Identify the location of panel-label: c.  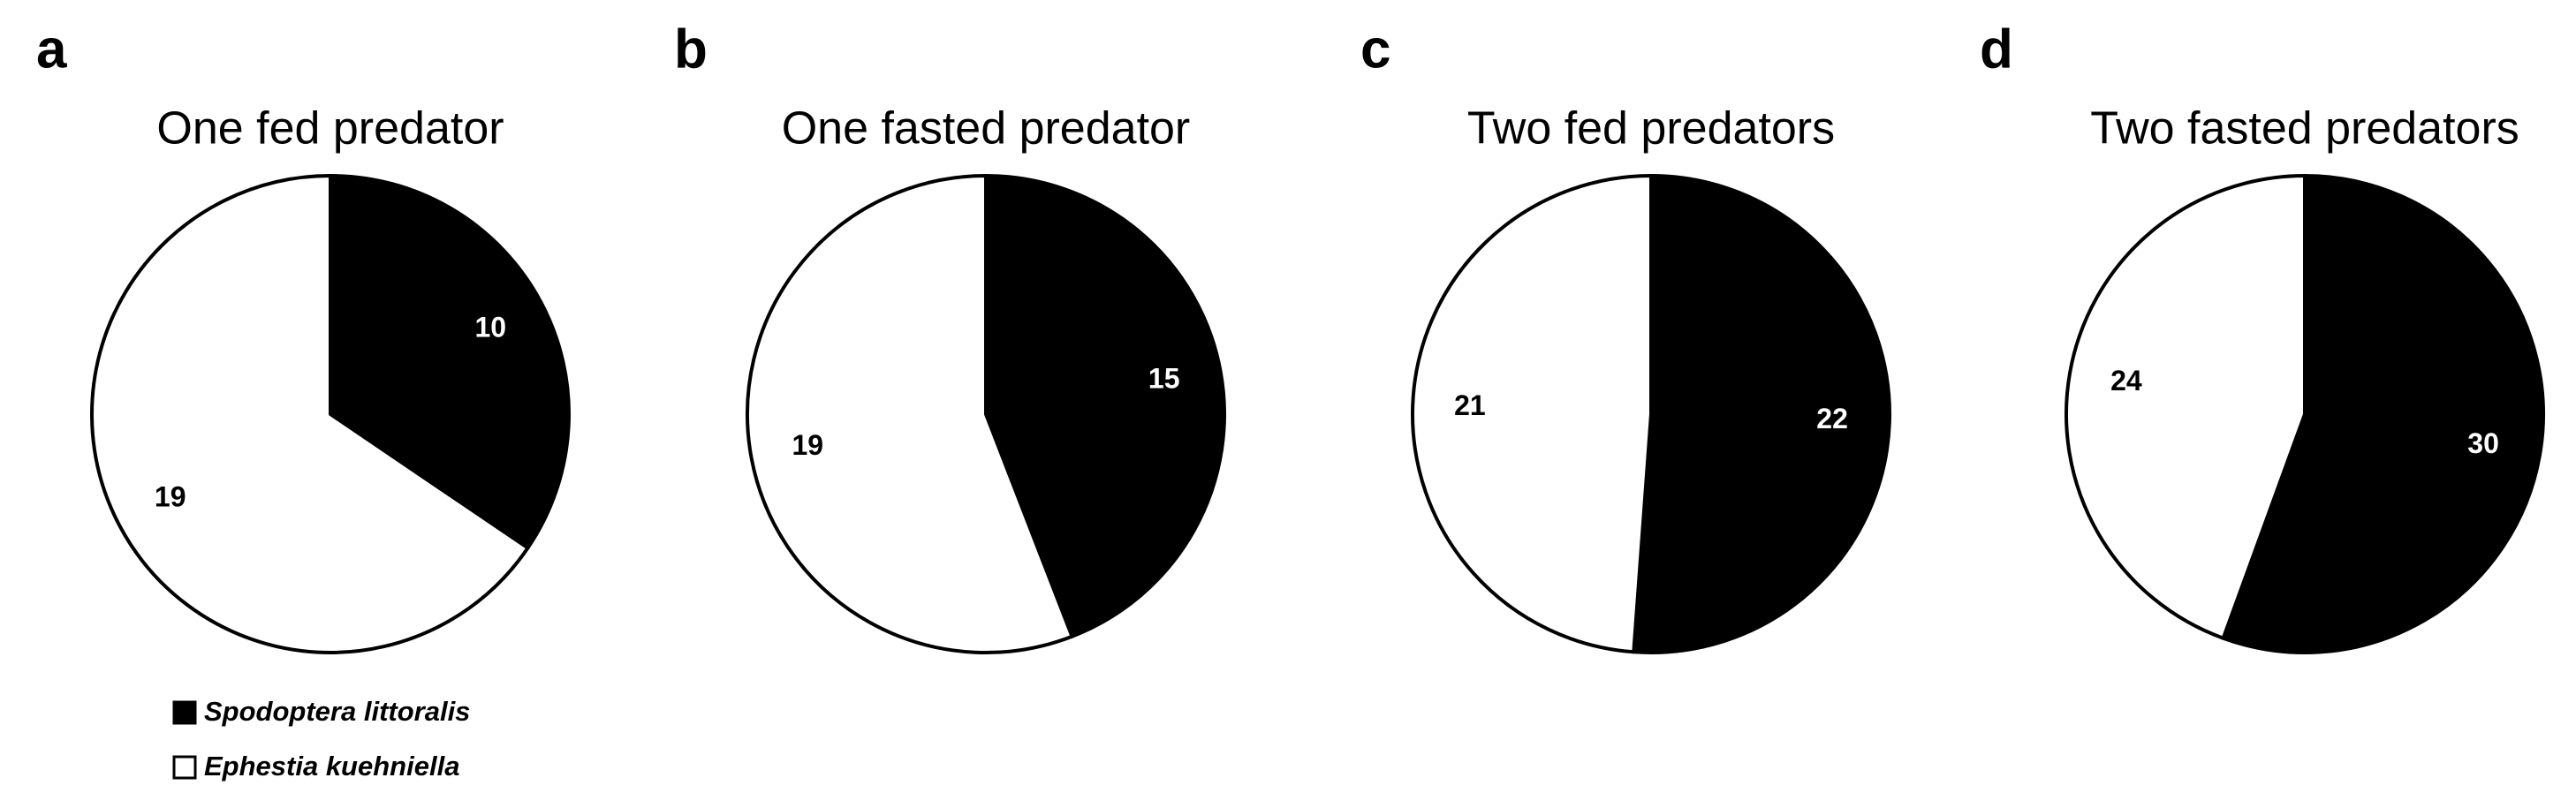
(1375, 49).